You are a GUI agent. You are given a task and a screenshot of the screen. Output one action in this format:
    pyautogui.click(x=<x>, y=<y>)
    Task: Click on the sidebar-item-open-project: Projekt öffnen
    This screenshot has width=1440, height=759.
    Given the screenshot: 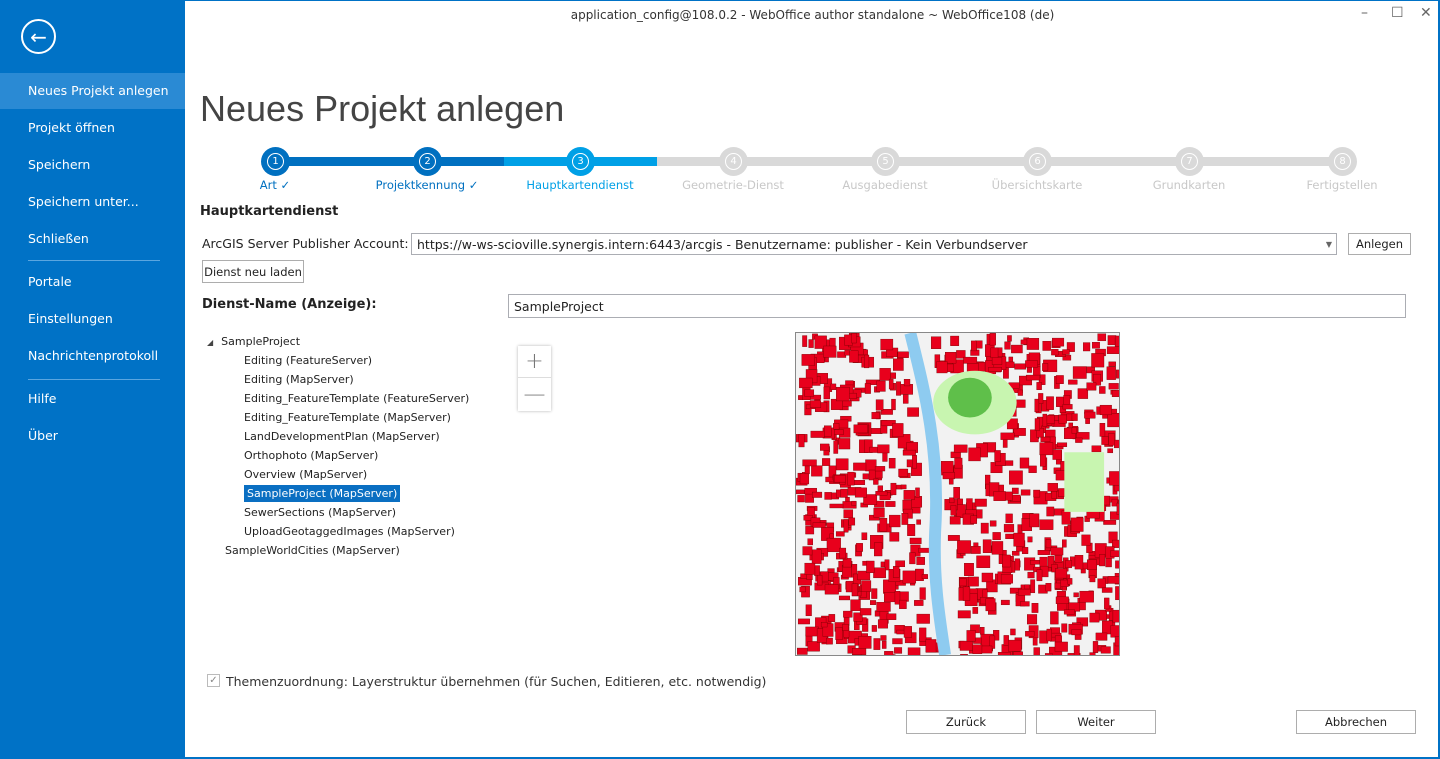 What is the action you would take?
    pyautogui.click(x=71, y=127)
    